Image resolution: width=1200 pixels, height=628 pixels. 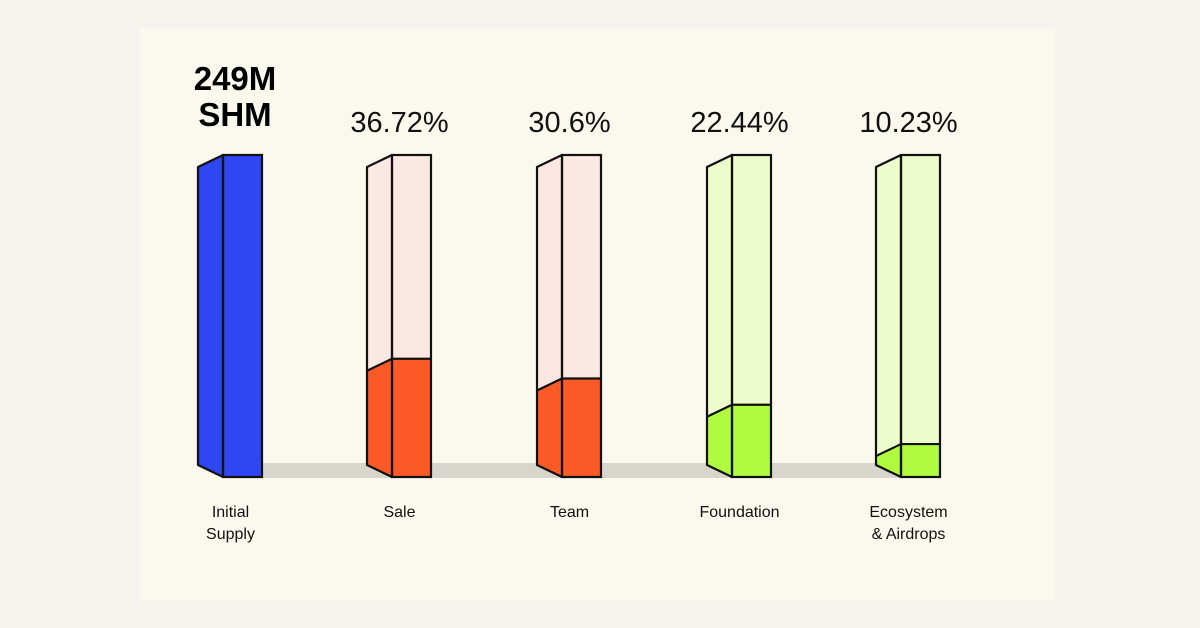 What do you see at coordinates (411, 417) in the screenshot?
I see `bar-sale` at bounding box center [411, 417].